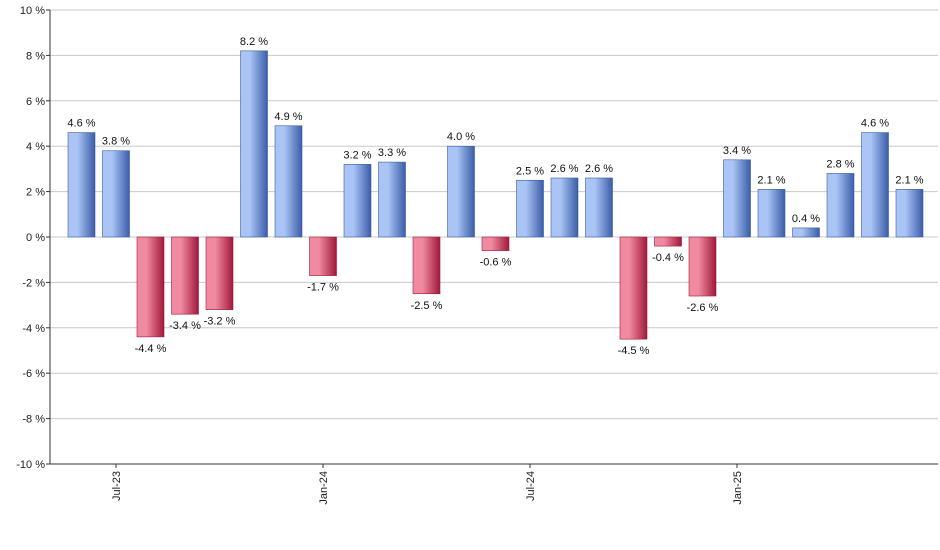  Describe the element at coordinates (703, 308) in the screenshot. I see `bar-value-label: -2.6 %` at that location.